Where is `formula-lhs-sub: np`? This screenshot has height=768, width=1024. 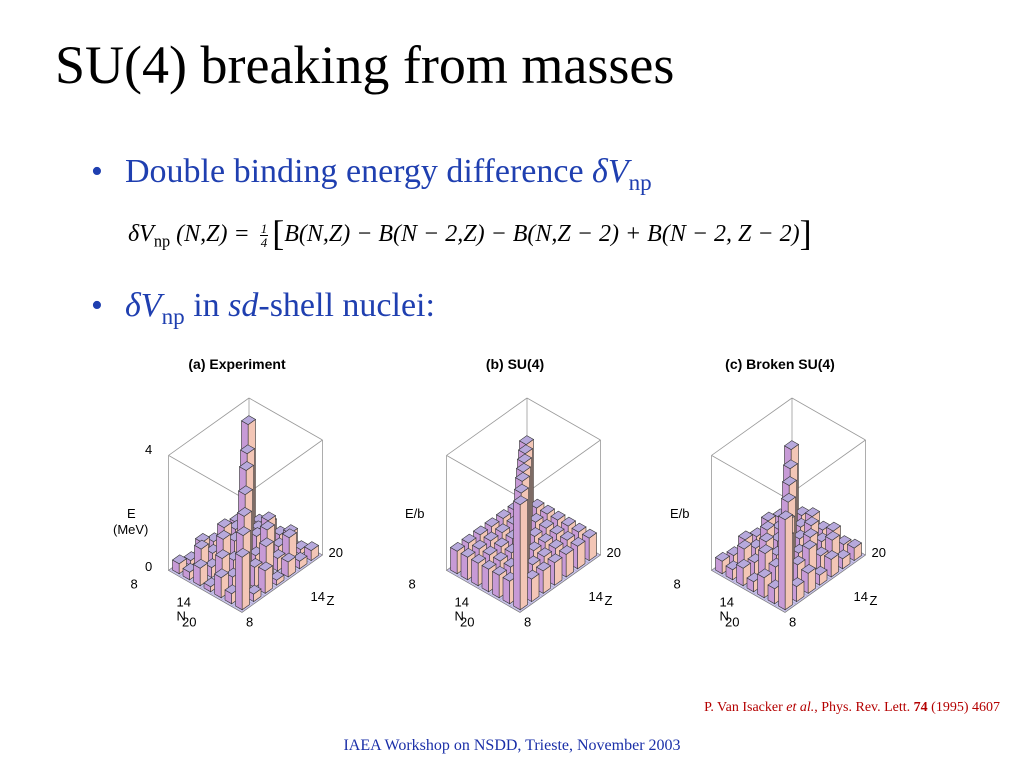
formula-lhs-sub: np is located at coordinates (162, 241).